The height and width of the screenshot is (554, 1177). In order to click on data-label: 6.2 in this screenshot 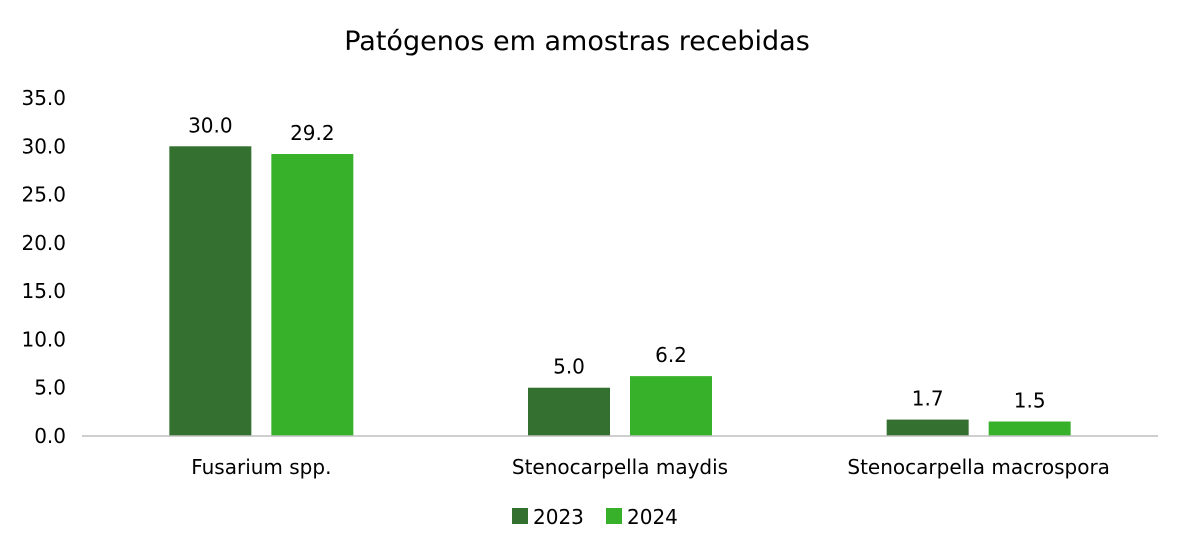, I will do `click(671, 355)`.